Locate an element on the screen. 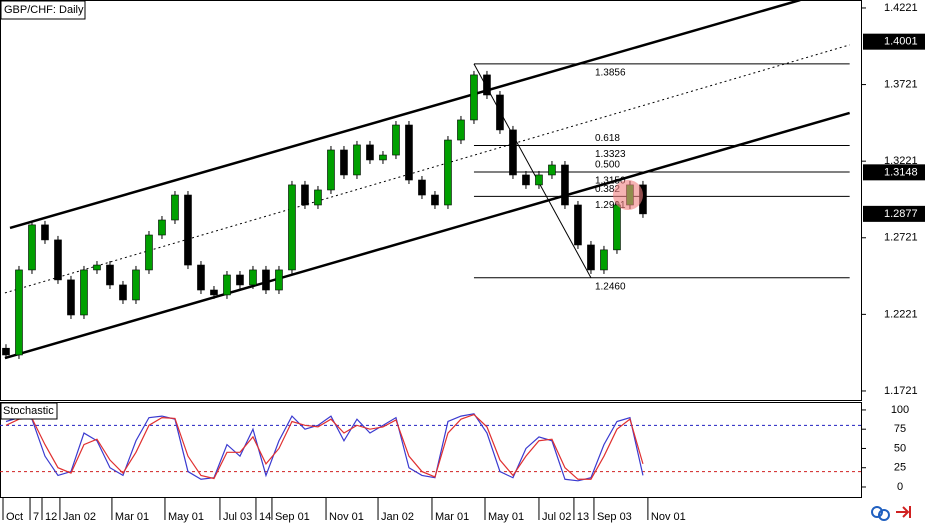  fib-price: 1.3150 is located at coordinates (610, 181).